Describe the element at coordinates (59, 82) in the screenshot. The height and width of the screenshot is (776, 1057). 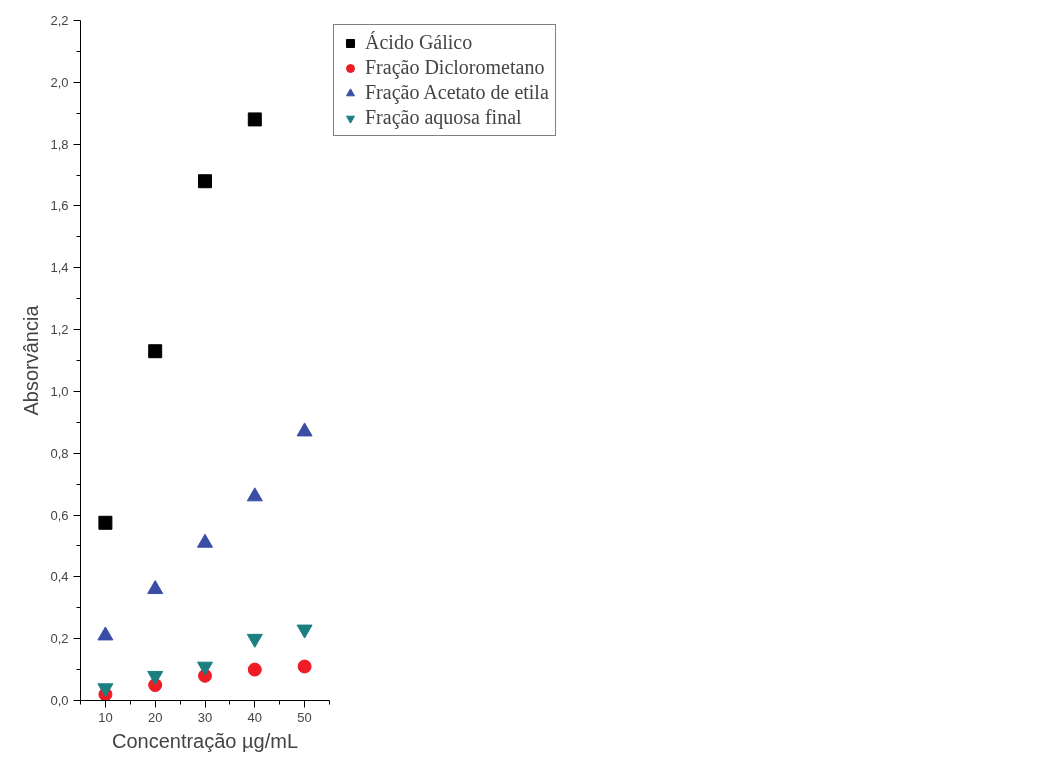
I see `y-tick-label: 2,0` at that location.